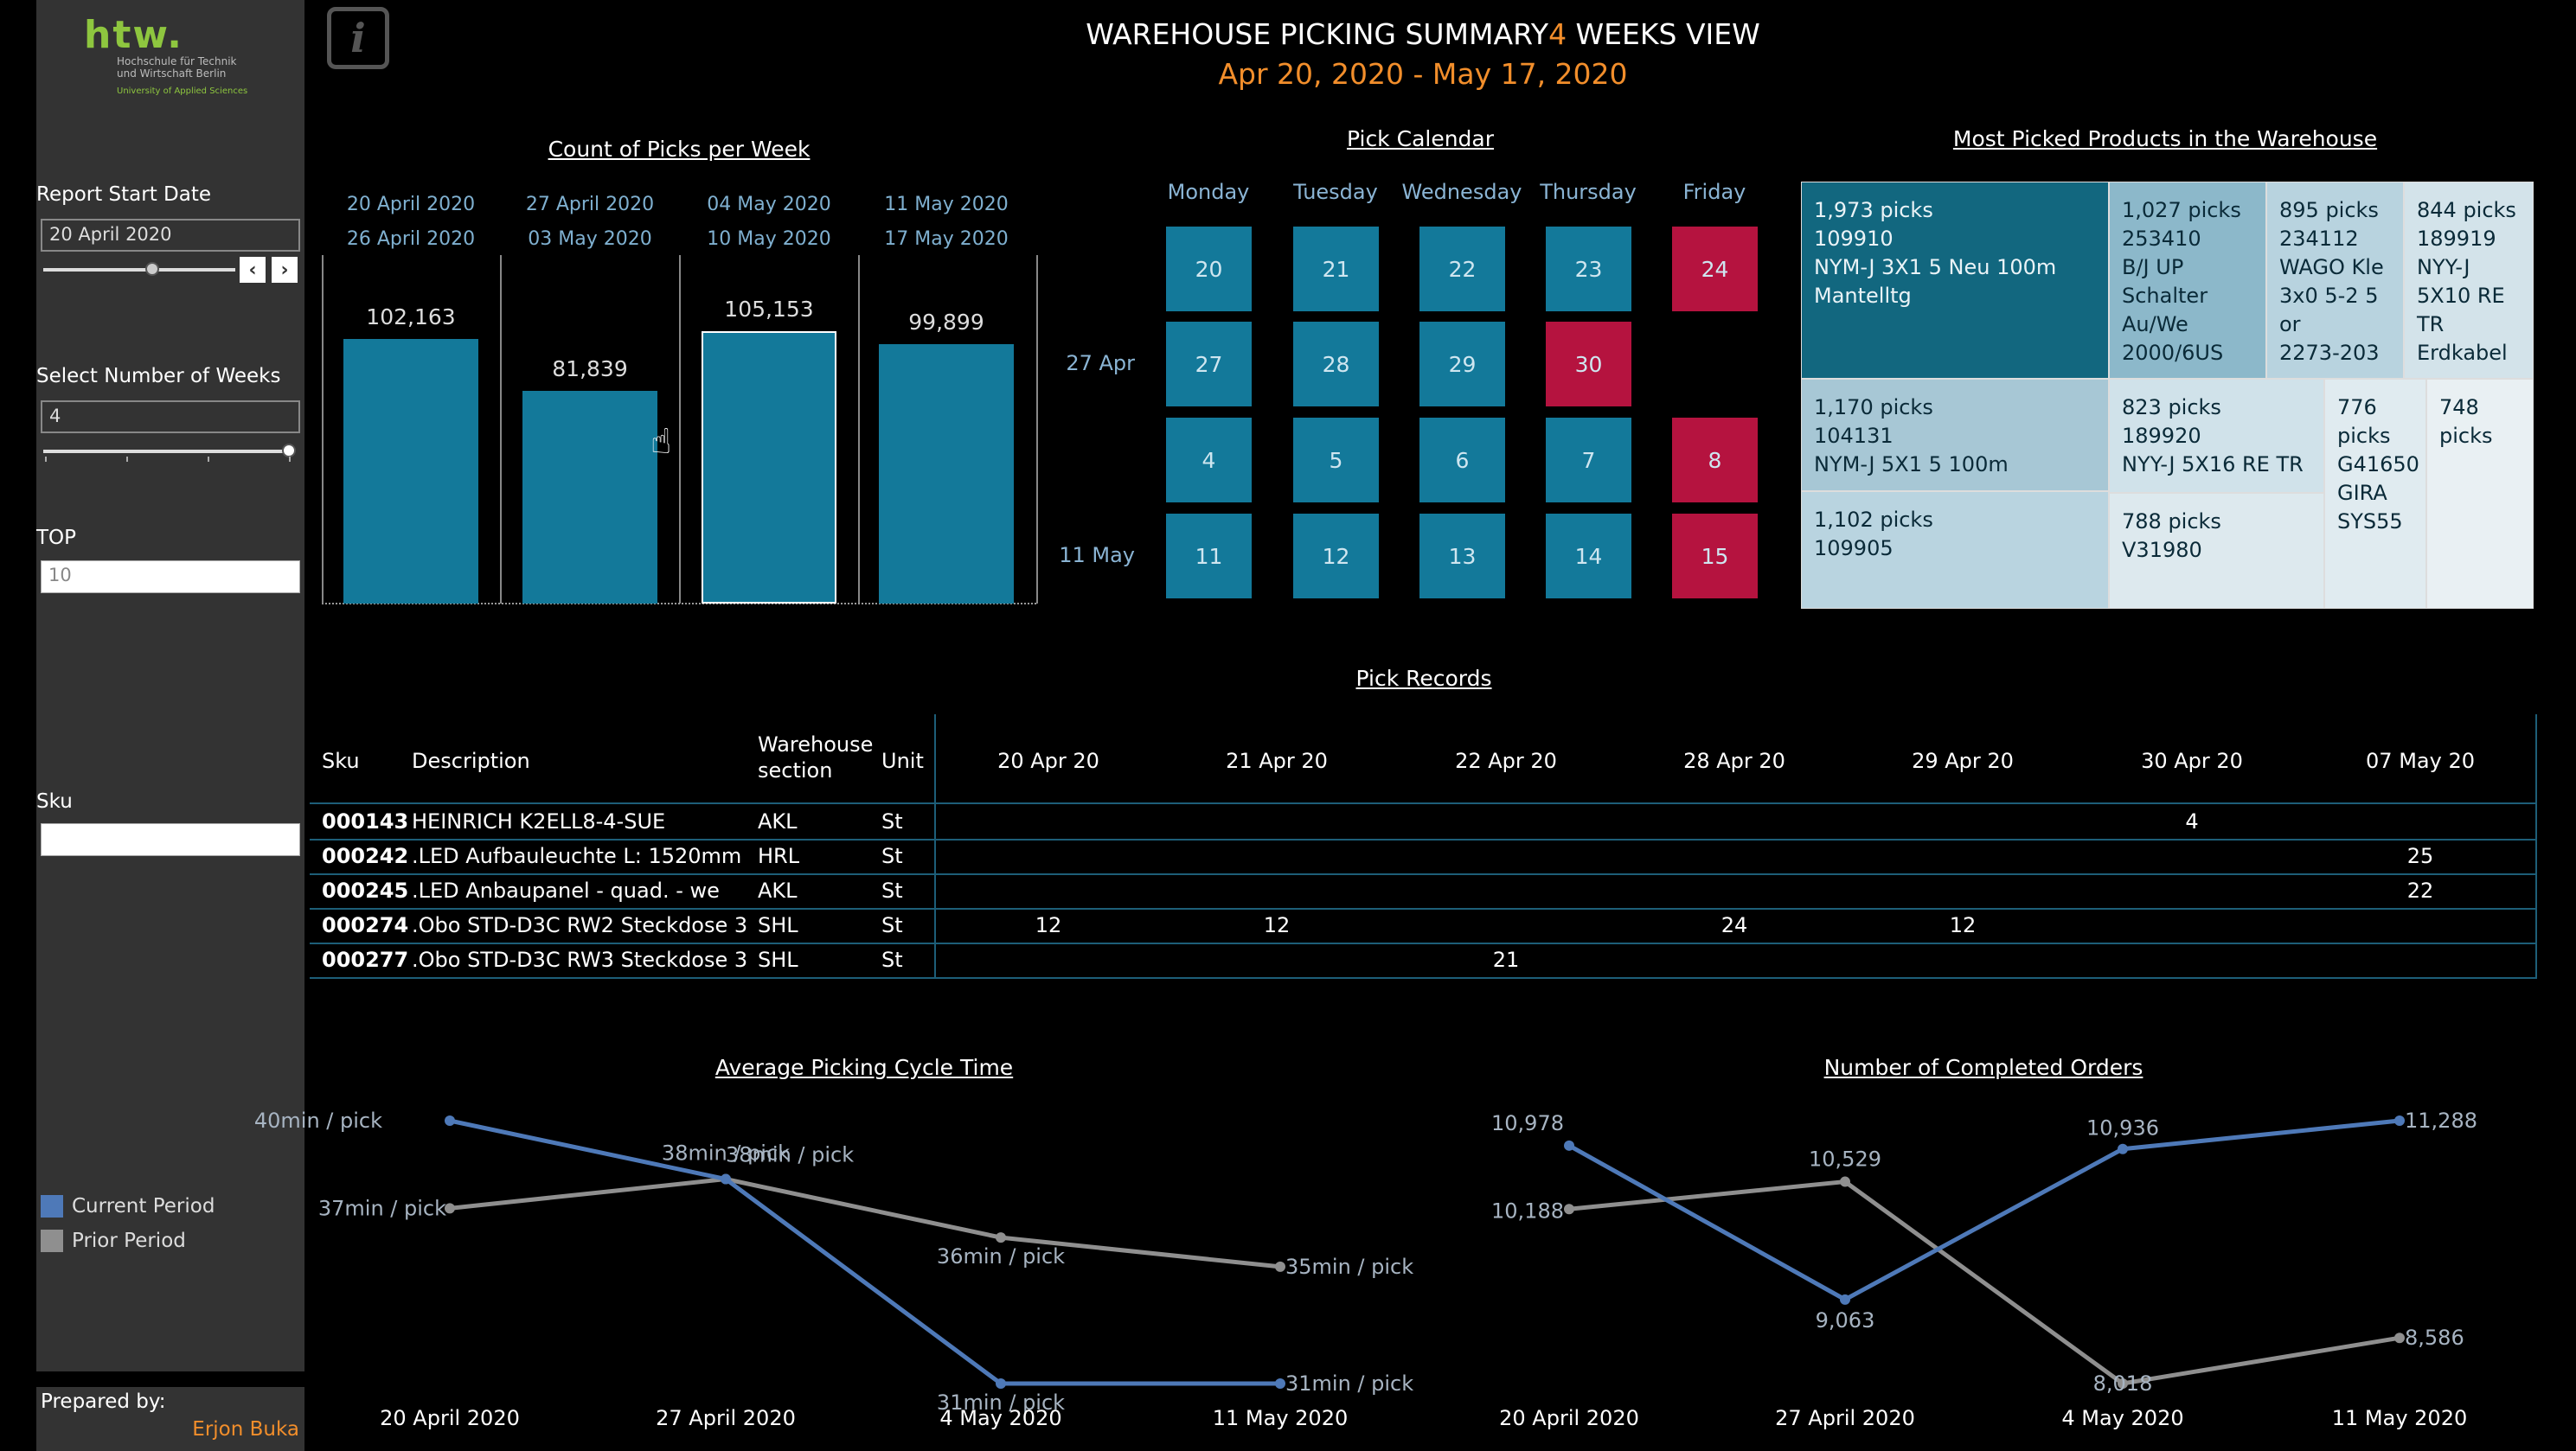 This screenshot has height=1451, width=2576. What do you see at coordinates (1955, 550) in the screenshot?
I see `treemap-tile: 1,102 picks 109905` at bounding box center [1955, 550].